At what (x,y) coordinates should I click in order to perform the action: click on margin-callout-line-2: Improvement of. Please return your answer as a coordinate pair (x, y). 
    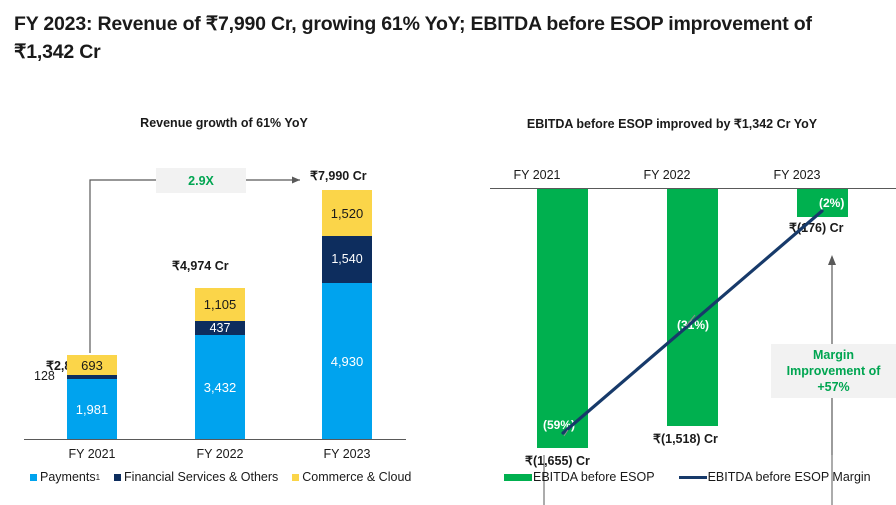
    Looking at the image, I should click on (833, 371).